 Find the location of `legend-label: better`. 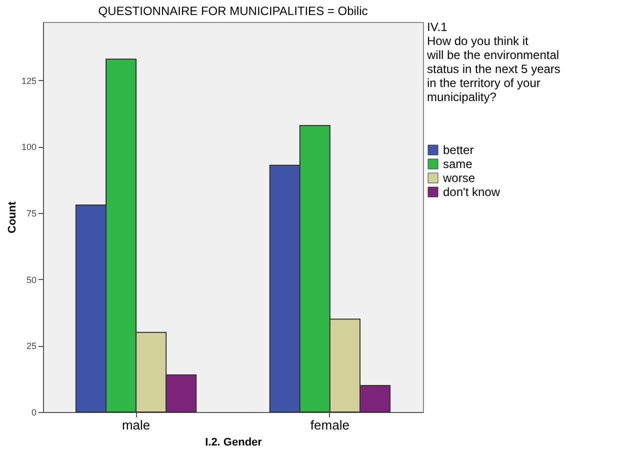

legend-label: better is located at coordinates (458, 150).